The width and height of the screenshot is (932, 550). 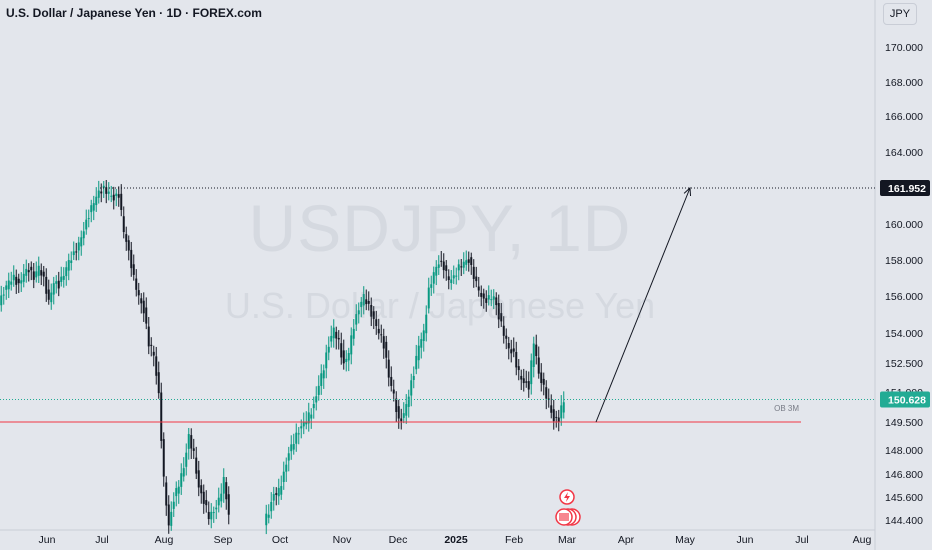 What do you see at coordinates (904, 521) in the screenshot?
I see `price-tick-label: 144.400` at bounding box center [904, 521].